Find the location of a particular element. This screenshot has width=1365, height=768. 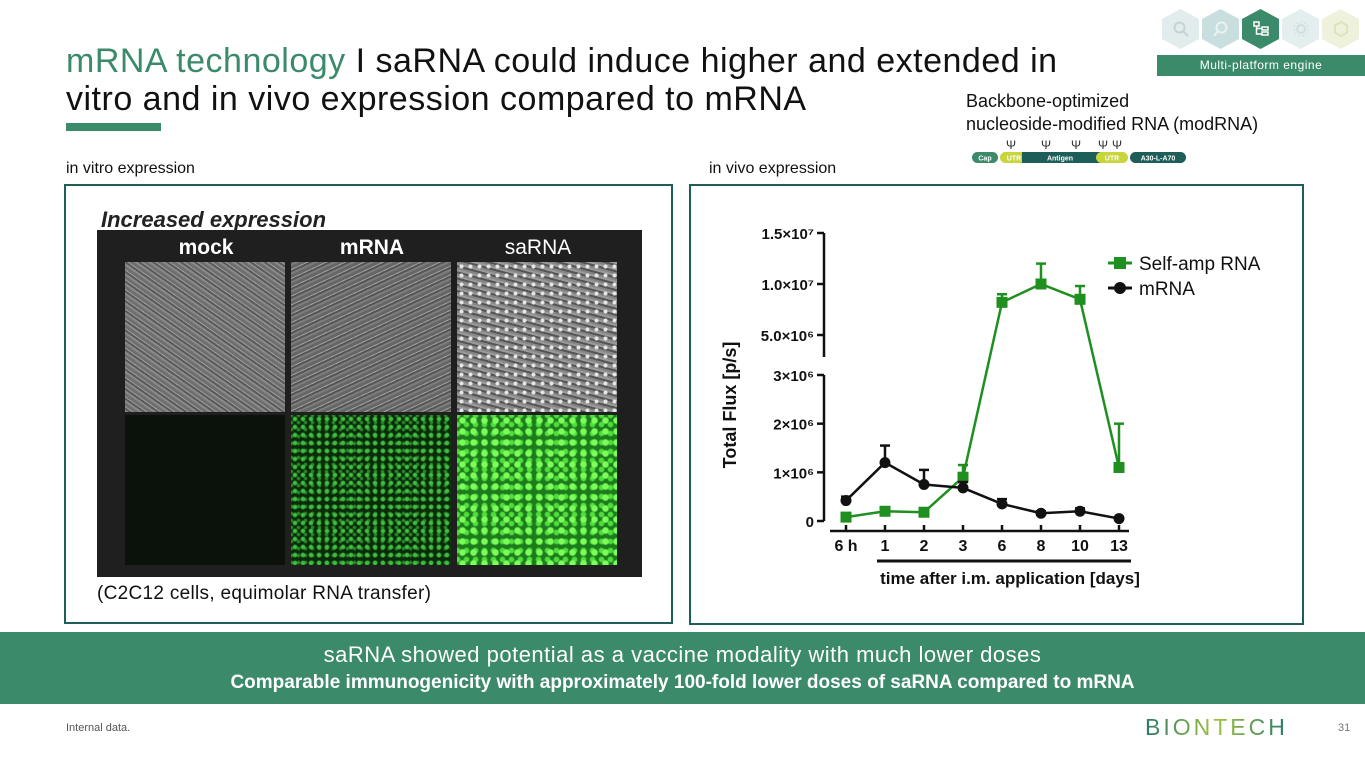

segment-polya-label: A30-L-A70 is located at coordinates (1158, 159).